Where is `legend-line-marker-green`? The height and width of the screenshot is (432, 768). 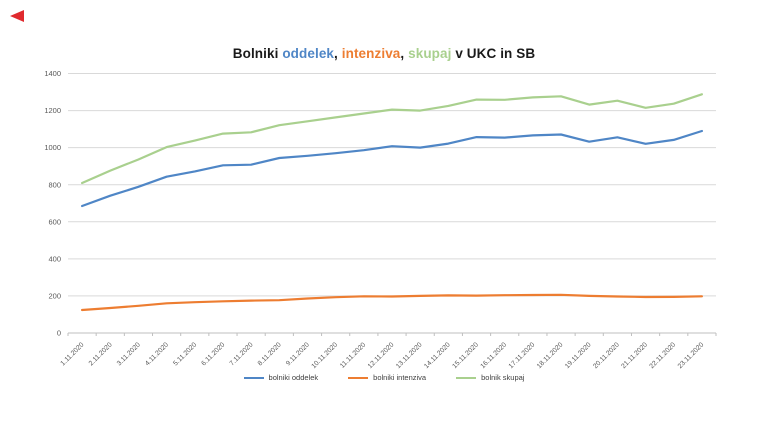 legend-line-marker-green is located at coordinates (466, 377).